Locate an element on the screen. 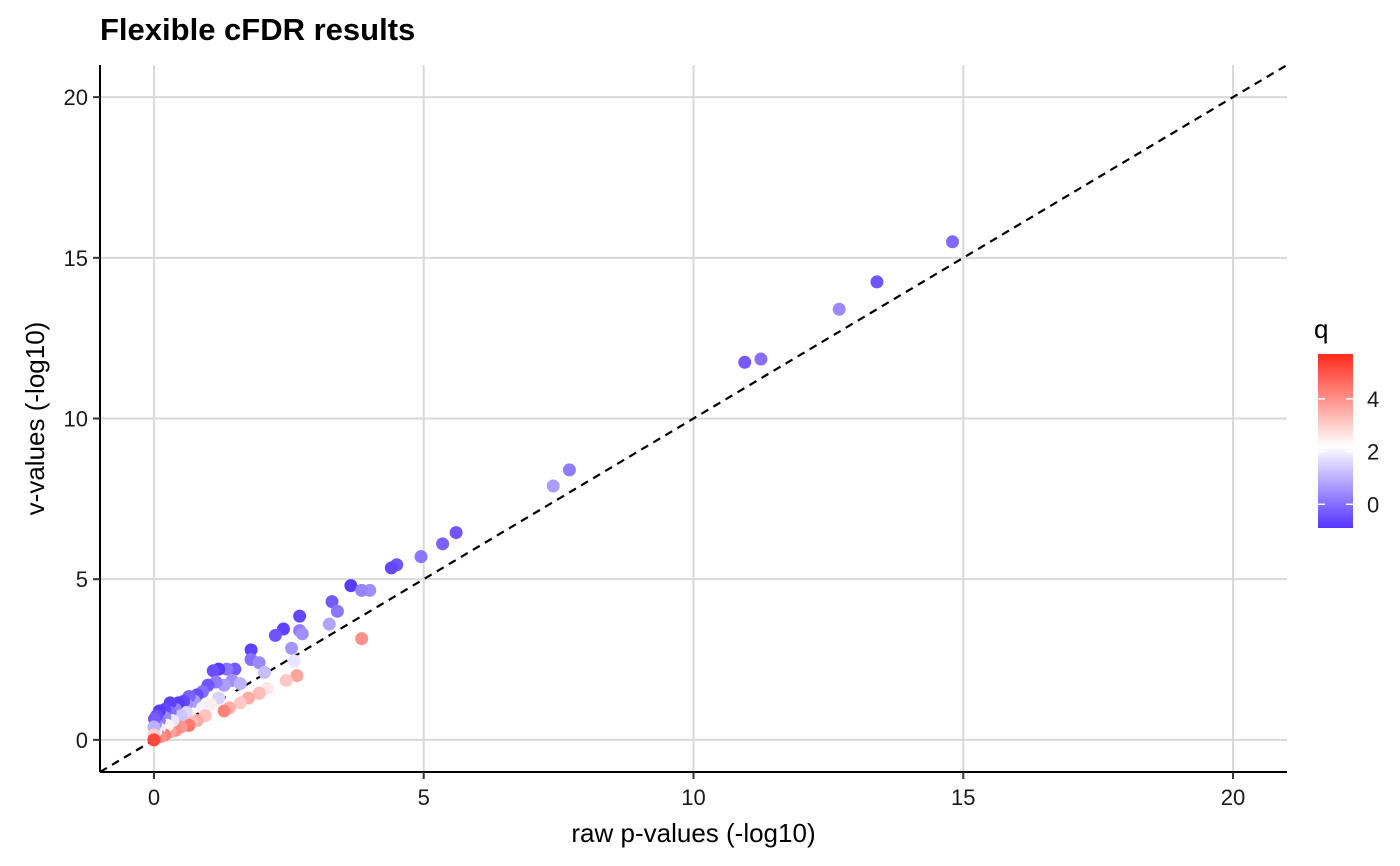 The width and height of the screenshot is (1400, 866). legend-colorbar is located at coordinates (1335, 441).